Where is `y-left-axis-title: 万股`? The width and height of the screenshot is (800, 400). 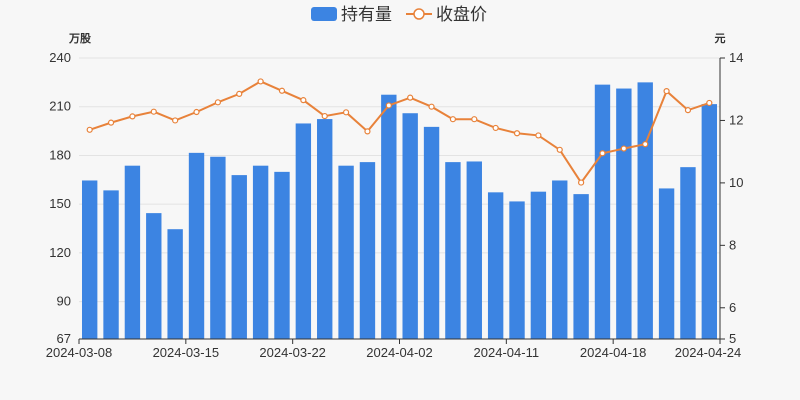
y-left-axis-title: 万股 is located at coordinates (80, 38).